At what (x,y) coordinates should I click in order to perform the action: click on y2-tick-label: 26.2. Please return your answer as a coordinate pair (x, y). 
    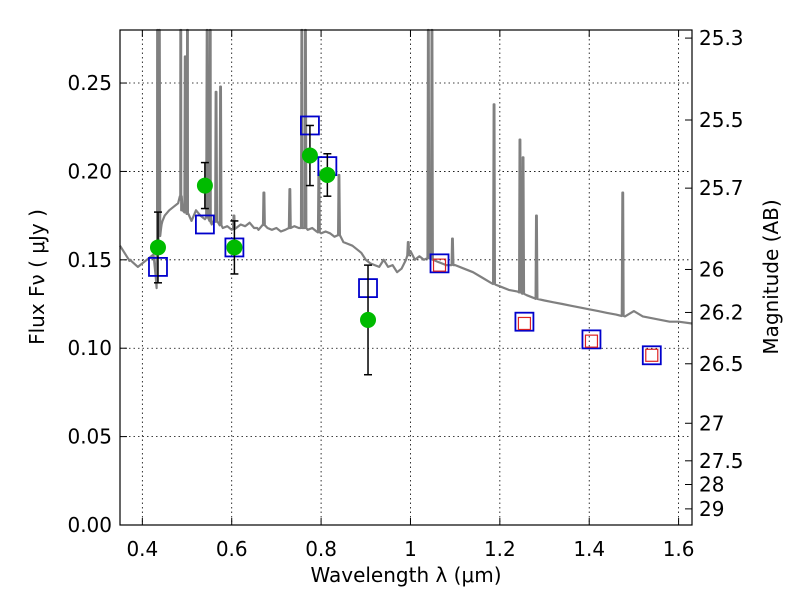
    Looking at the image, I should click on (721, 312).